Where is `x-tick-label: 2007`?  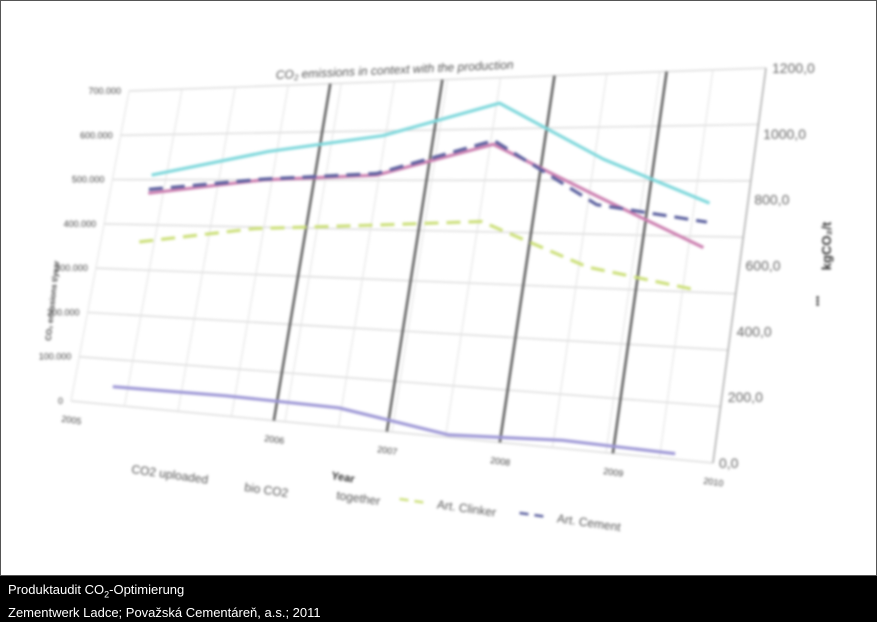 x-tick-label: 2007 is located at coordinates (387, 450).